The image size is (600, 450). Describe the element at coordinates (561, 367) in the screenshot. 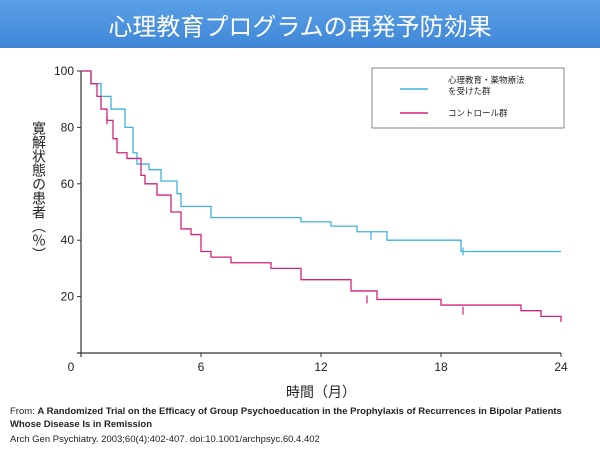

I see `x-tick-label: 24` at that location.